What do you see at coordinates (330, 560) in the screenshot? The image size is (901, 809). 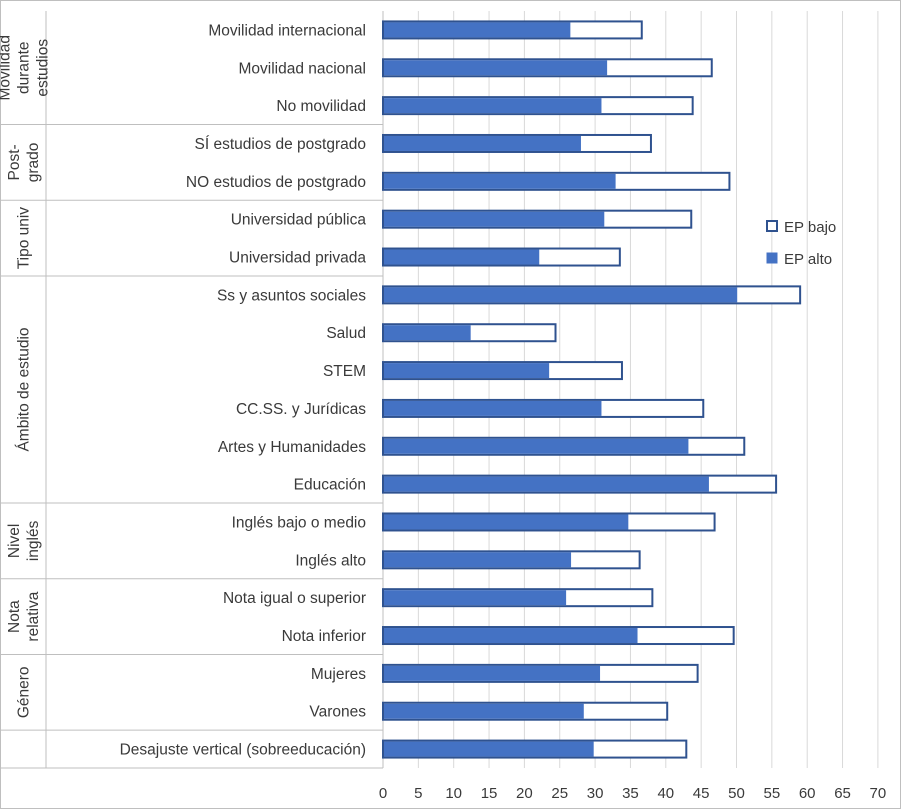 I see `category-label-ingl-s-alto: Inglés alto` at bounding box center [330, 560].